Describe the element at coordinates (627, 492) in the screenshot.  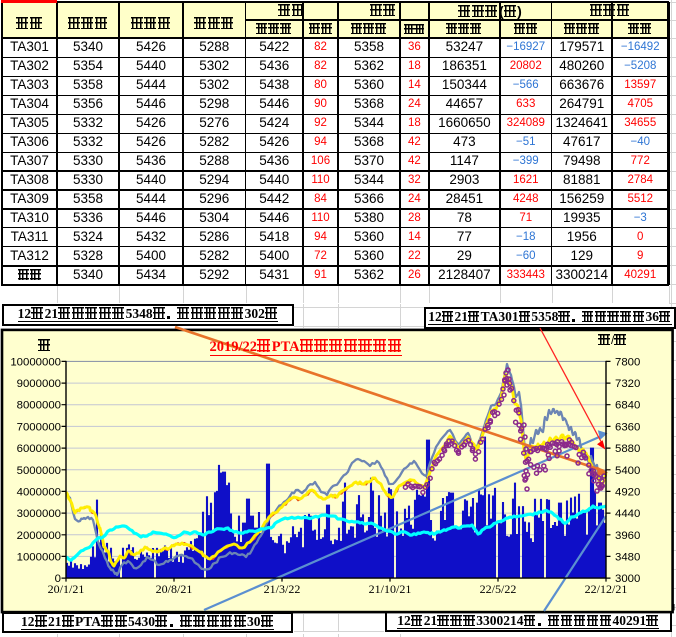
I see `svg-text: 4920` at that location.